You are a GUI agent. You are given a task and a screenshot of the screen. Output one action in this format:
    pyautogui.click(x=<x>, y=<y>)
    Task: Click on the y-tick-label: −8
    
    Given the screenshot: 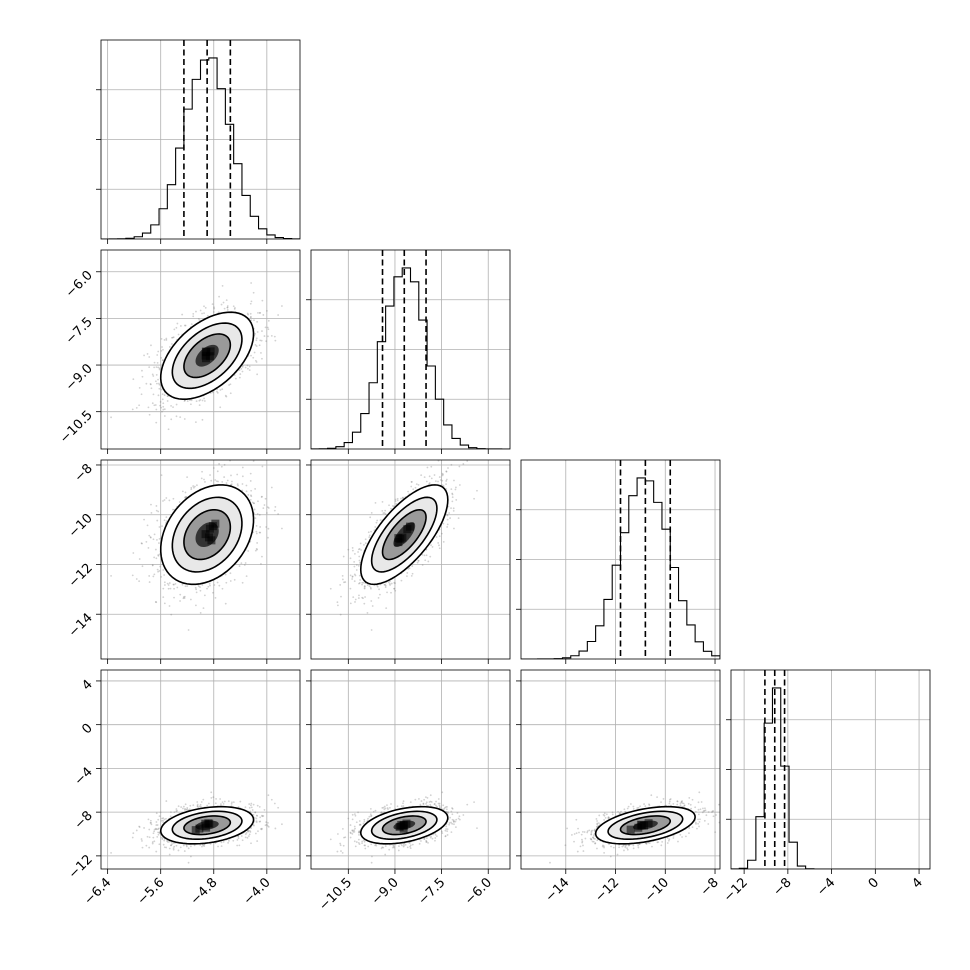 What is the action you would take?
    pyautogui.click(x=84, y=473)
    